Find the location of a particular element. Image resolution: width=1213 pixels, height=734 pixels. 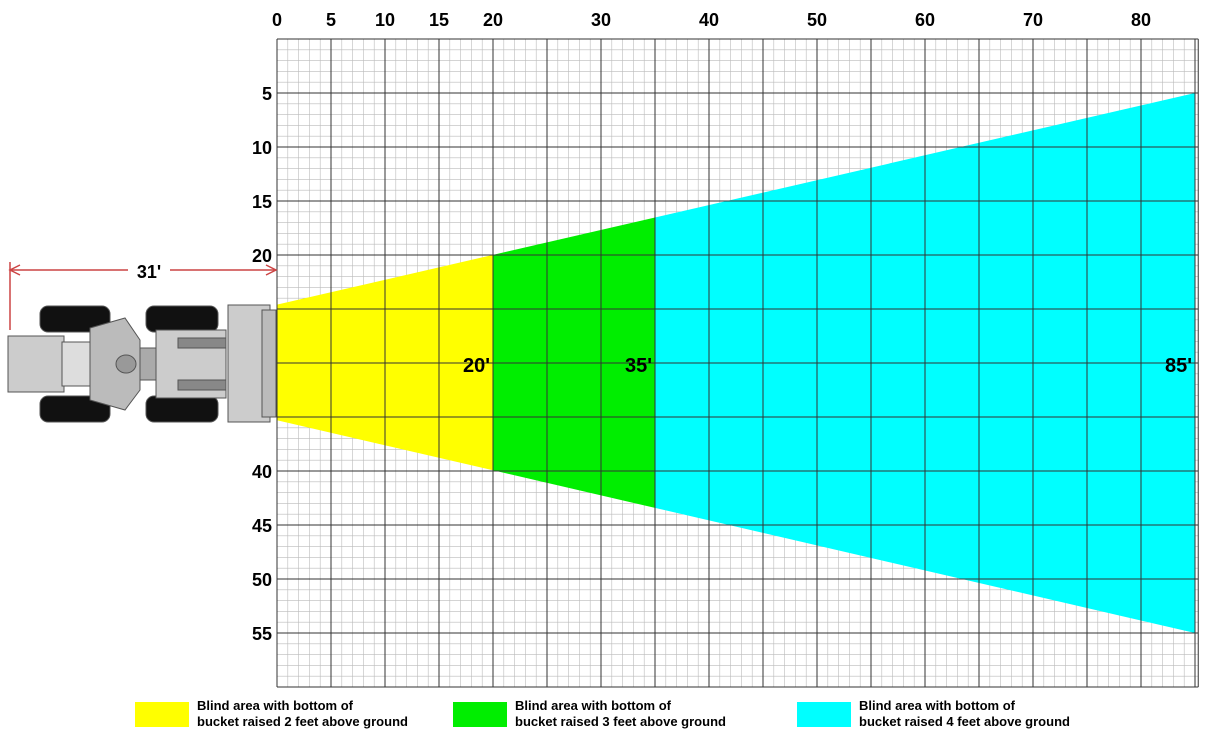

x-tick-label: 70 is located at coordinates (1033, 20).